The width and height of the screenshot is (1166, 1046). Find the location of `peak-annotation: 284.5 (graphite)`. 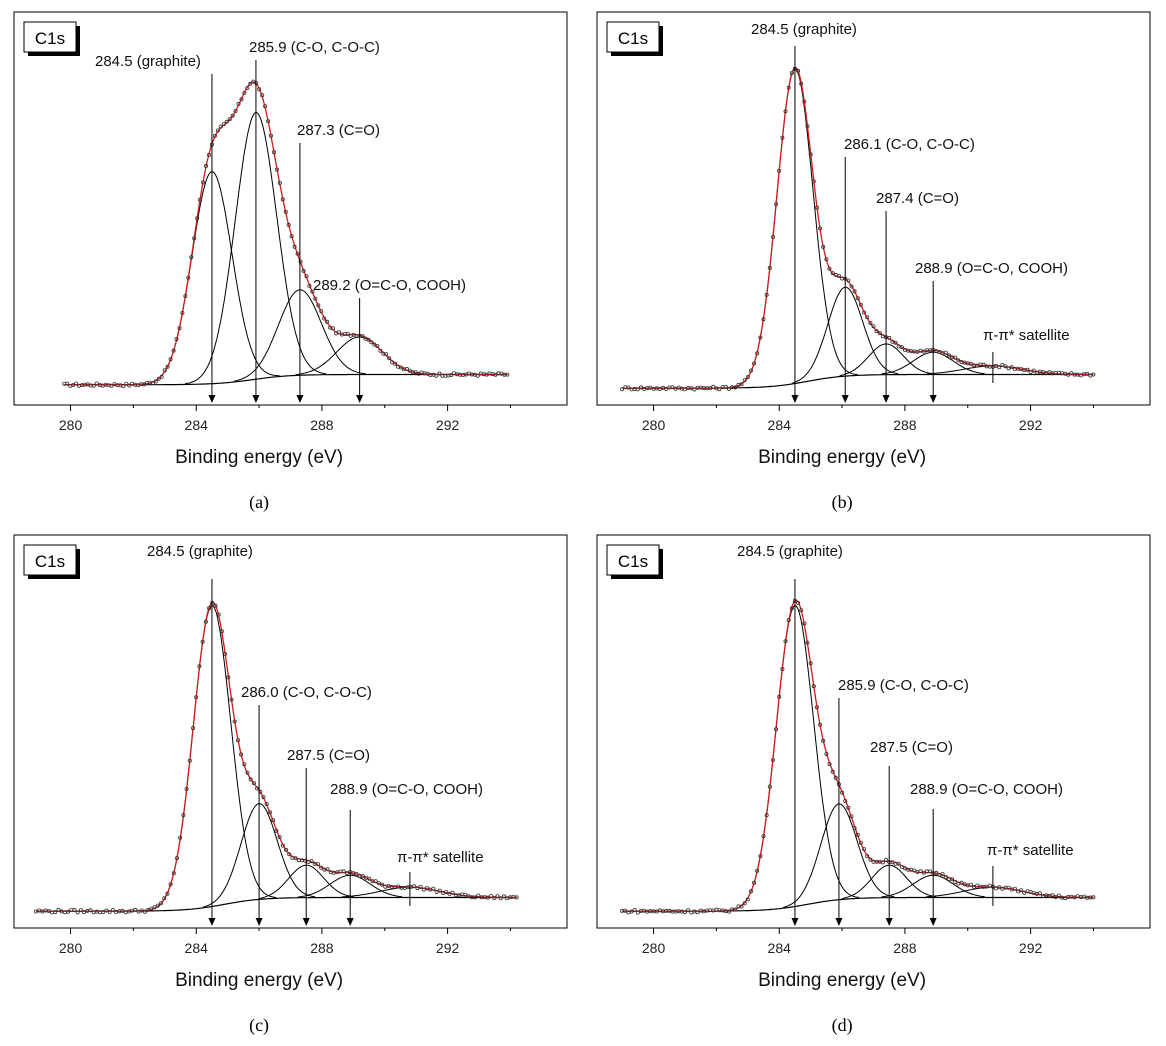

peak-annotation: 284.5 (graphite) is located at coordinates (790, 551).